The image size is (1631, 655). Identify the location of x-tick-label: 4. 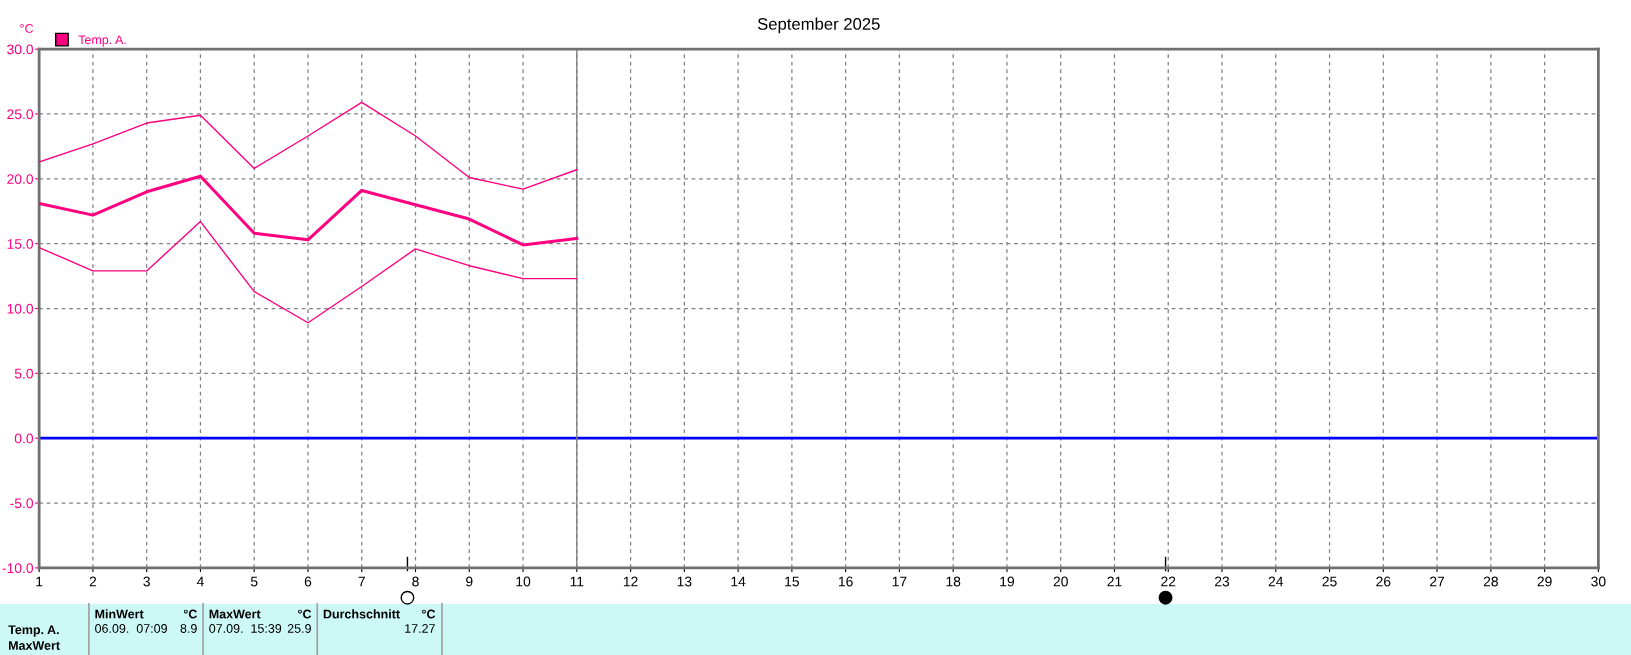
(200, 581).